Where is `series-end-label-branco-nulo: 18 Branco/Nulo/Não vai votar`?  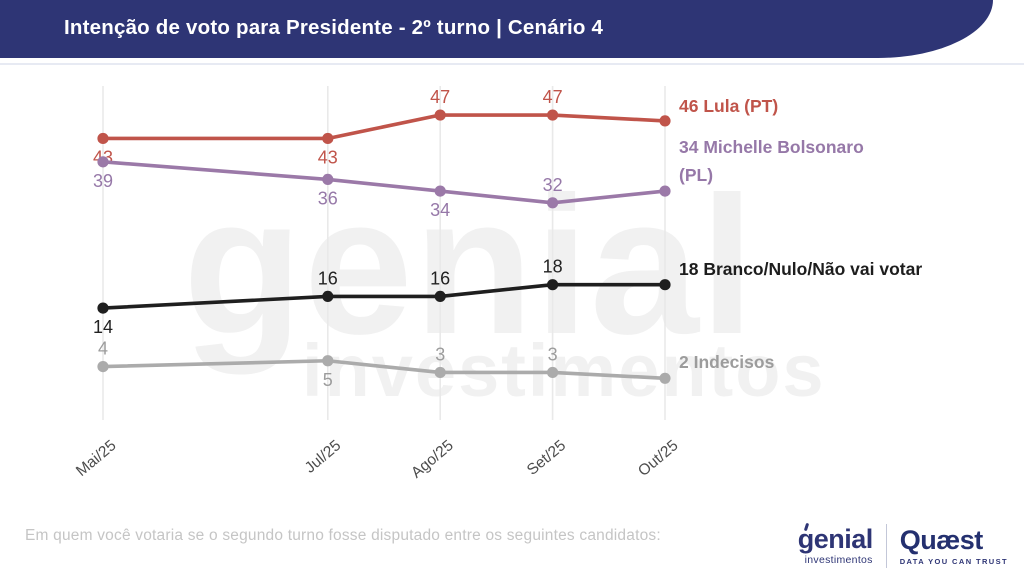 series-end-label-branco-nulo: 18 Branco/Nulo/Não vai votar is located at coordinates (801, 269).